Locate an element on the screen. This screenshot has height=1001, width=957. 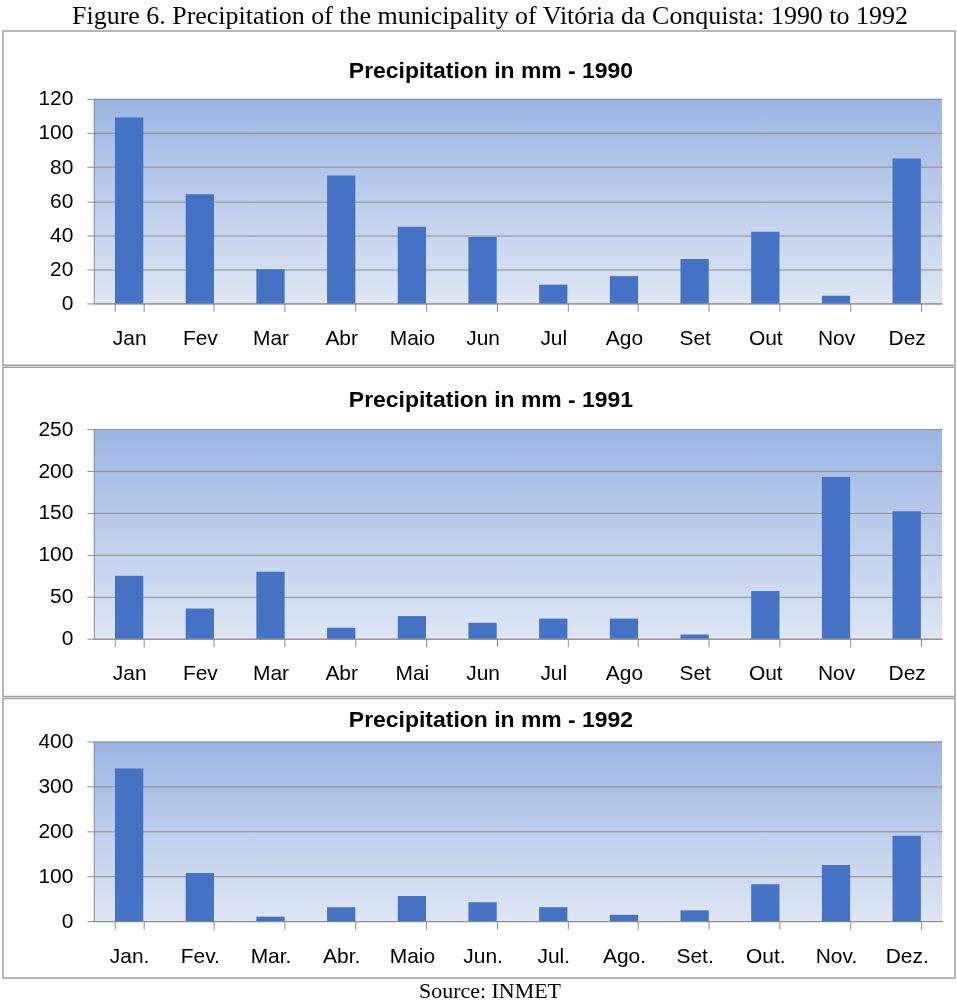
y-tick-label: 80 is located at coordinates (62, 166).